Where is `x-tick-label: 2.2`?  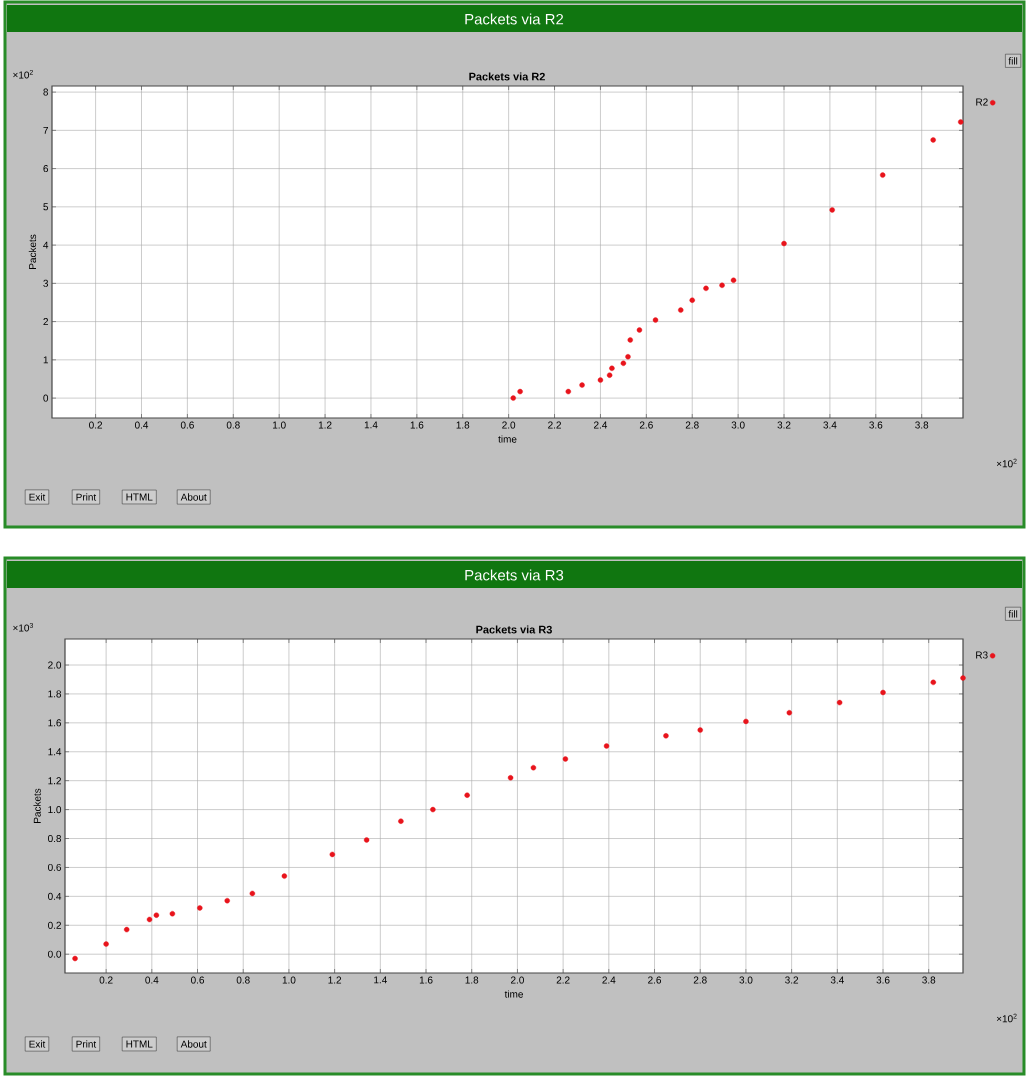 x-tick-label: 2.2 is located at coordinates (554, 425).